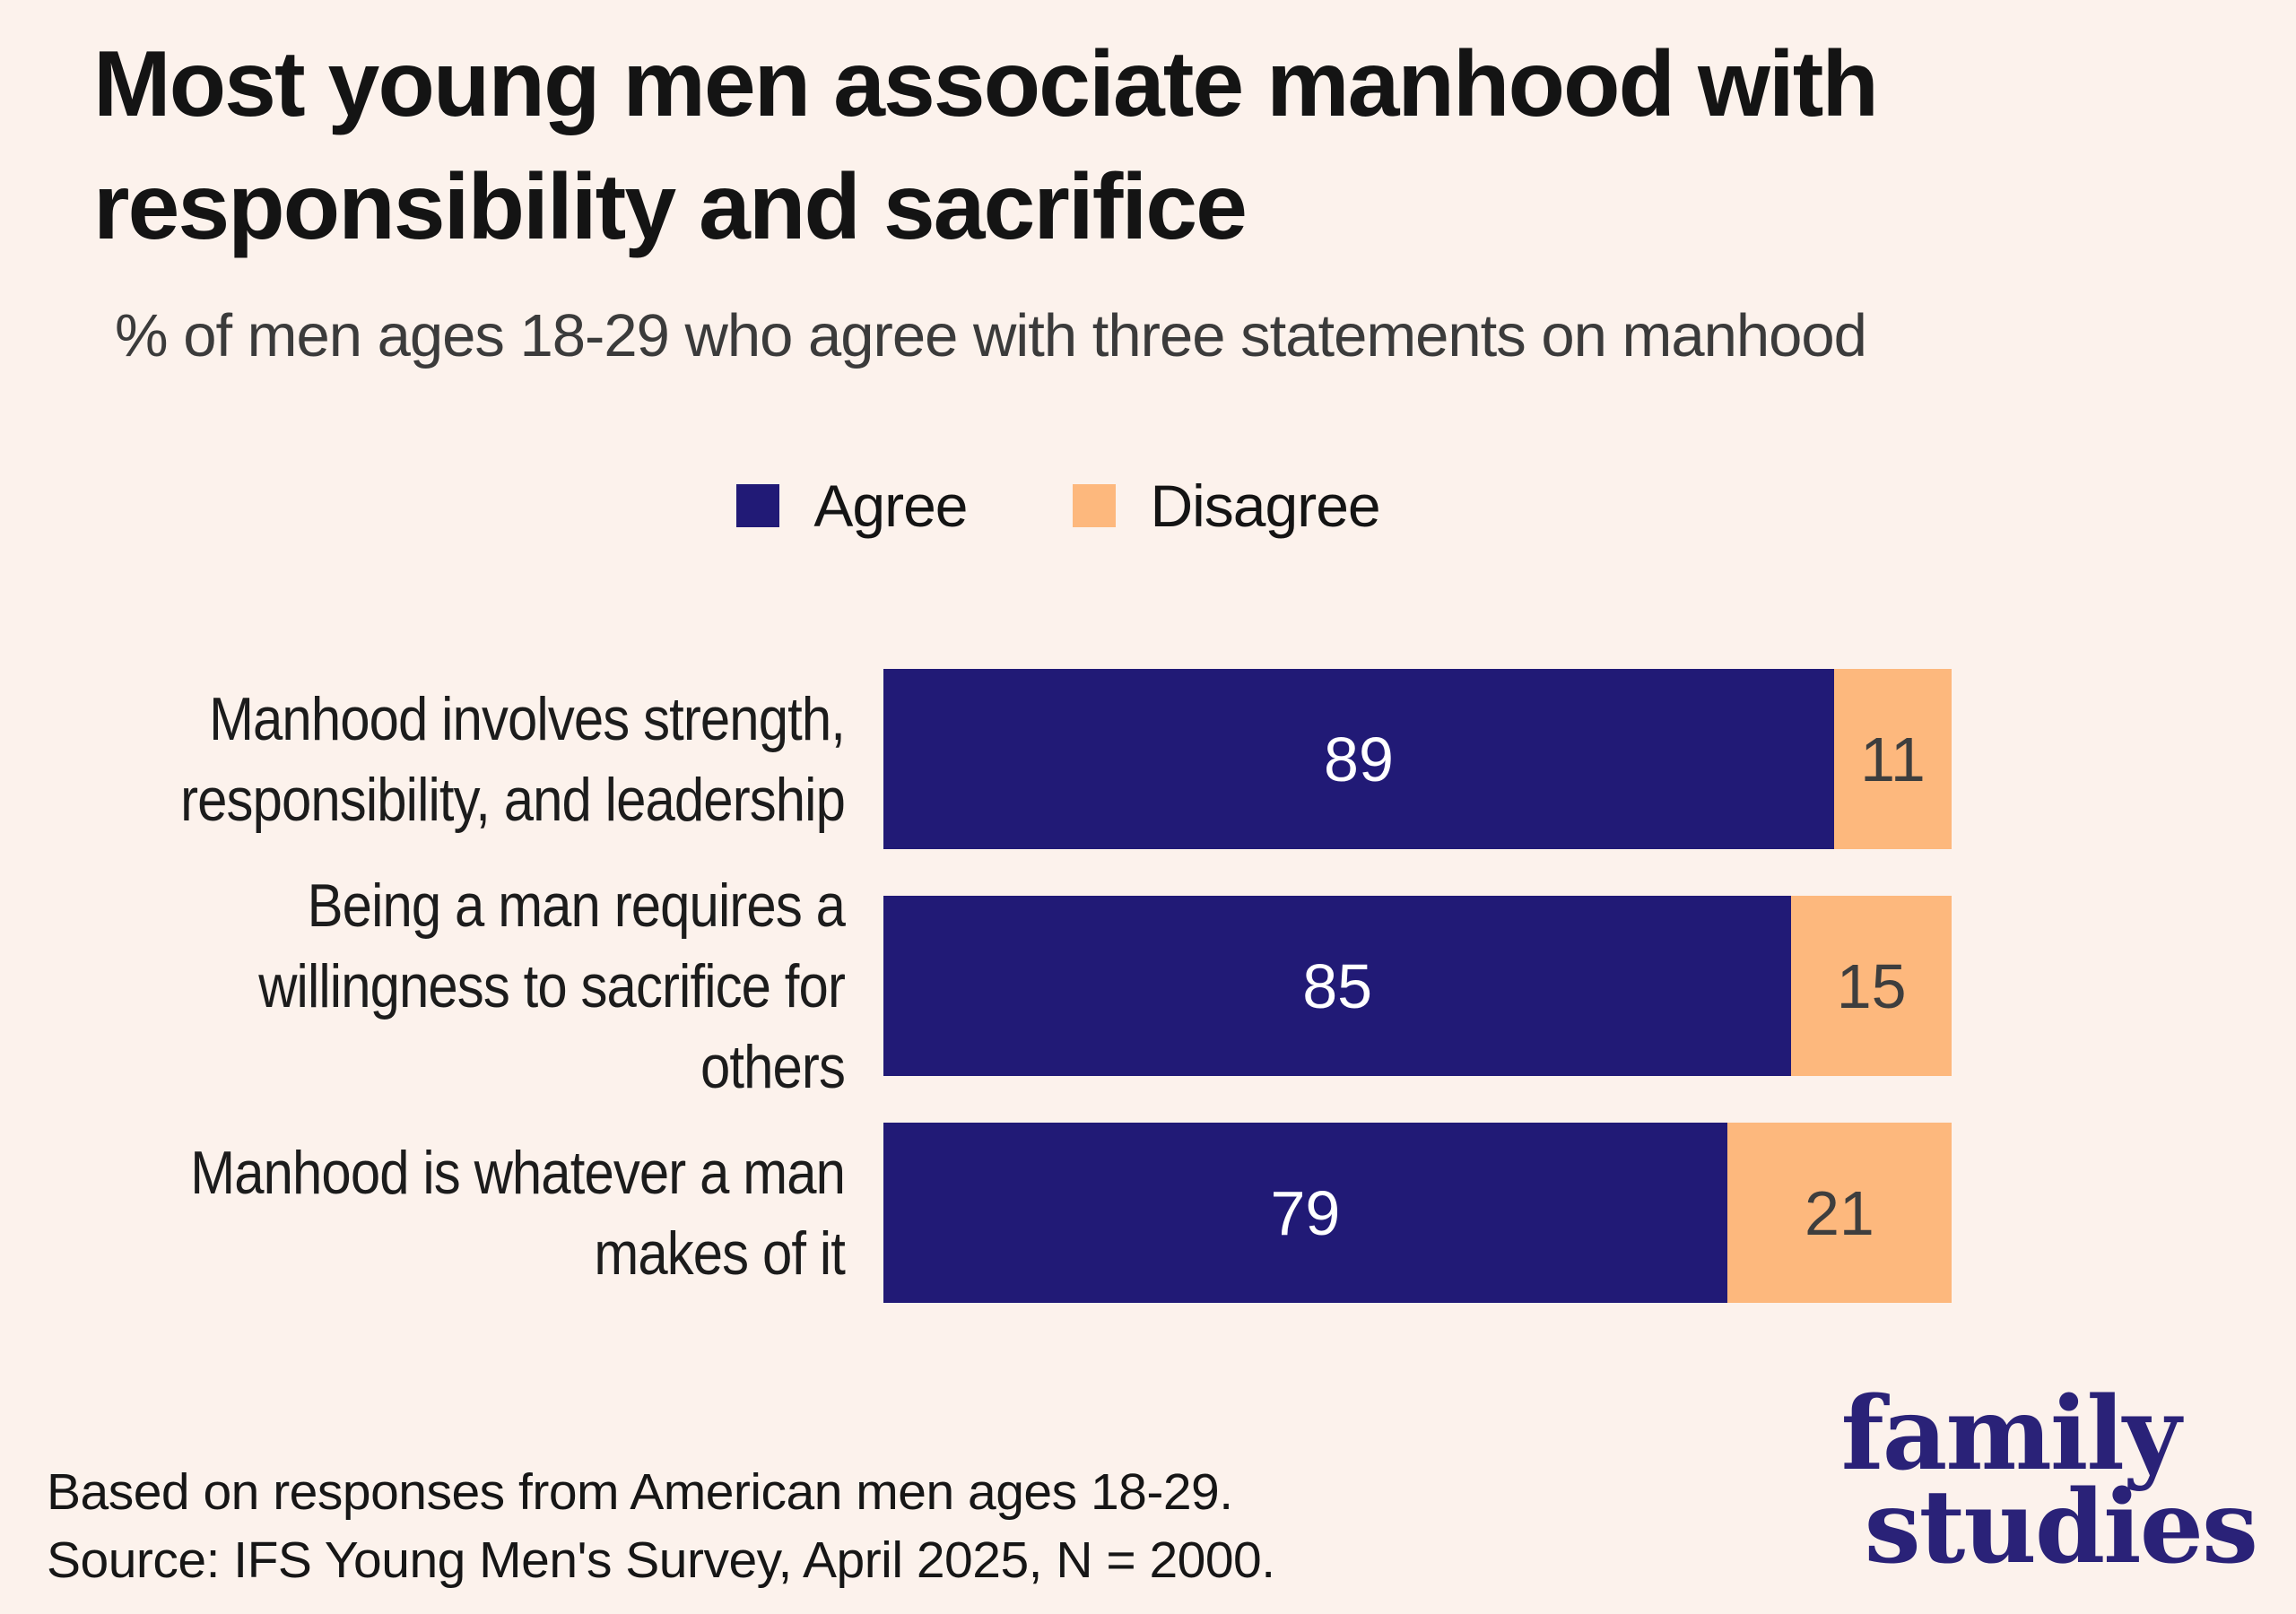 The image size is (2296, 1614). I want to click on logo-word-studies: studies, so click(2061, 1527).